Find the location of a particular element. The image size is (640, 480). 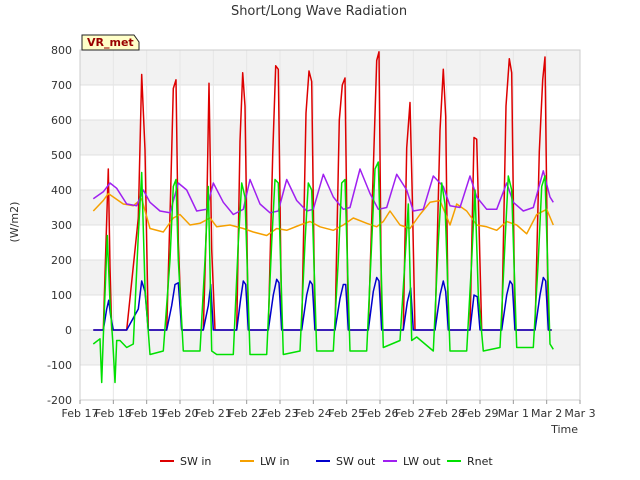

x-tick-label: Feb 18 is located at coordinates (113, 413).